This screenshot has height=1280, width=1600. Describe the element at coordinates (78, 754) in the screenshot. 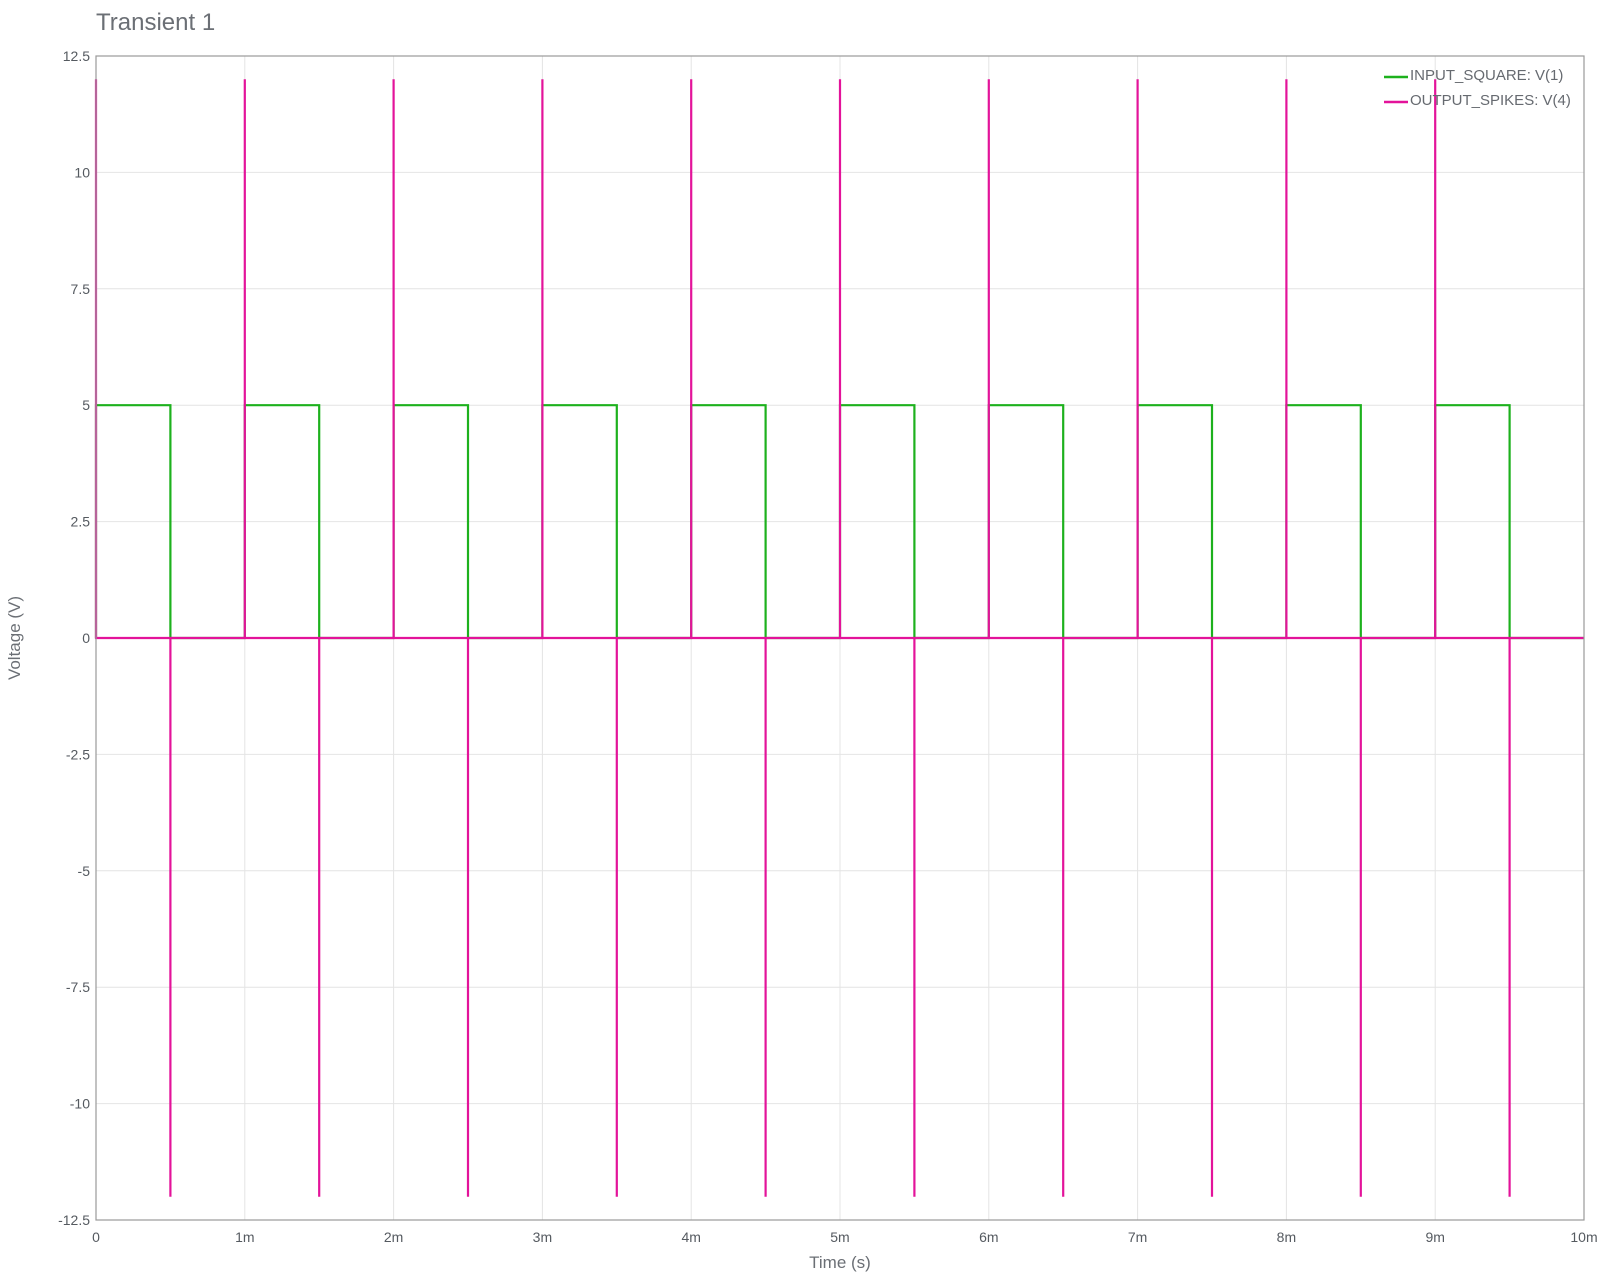

I see `y-tick-label: -2.5` at that location.